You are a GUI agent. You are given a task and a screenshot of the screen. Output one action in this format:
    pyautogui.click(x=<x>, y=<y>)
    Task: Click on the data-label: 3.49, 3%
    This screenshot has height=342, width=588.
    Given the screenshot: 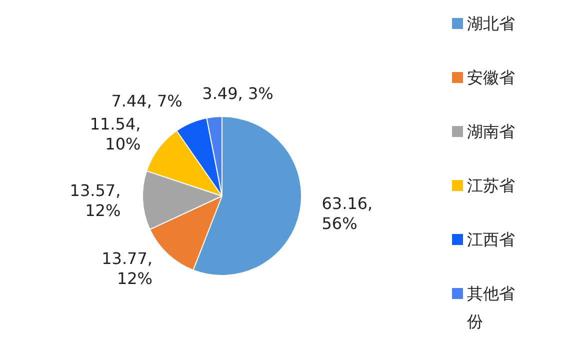 What is the action you would take?
    pyautogui.click(x=238, y=94)
    